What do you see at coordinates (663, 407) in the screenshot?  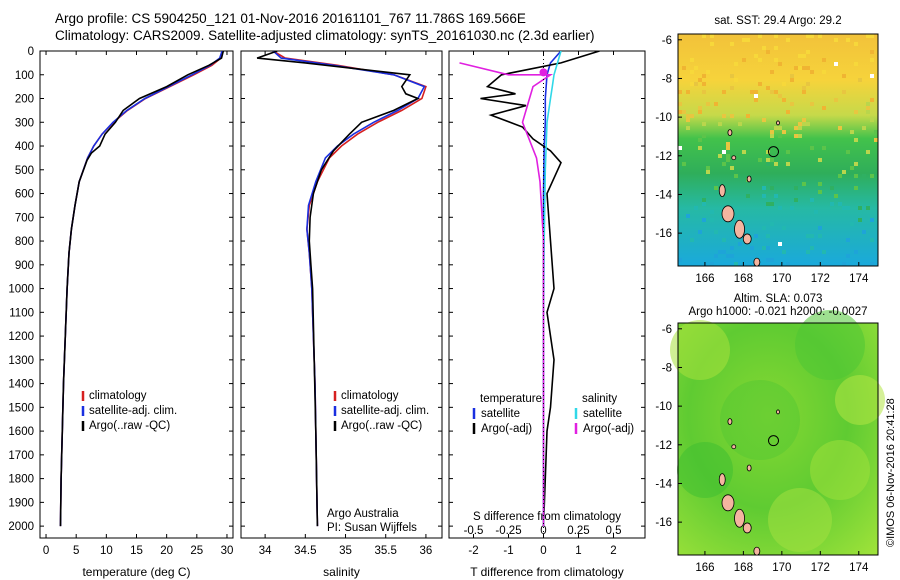 I see `sla-map-ytick-label: -10` at bounding box center [663, 407].